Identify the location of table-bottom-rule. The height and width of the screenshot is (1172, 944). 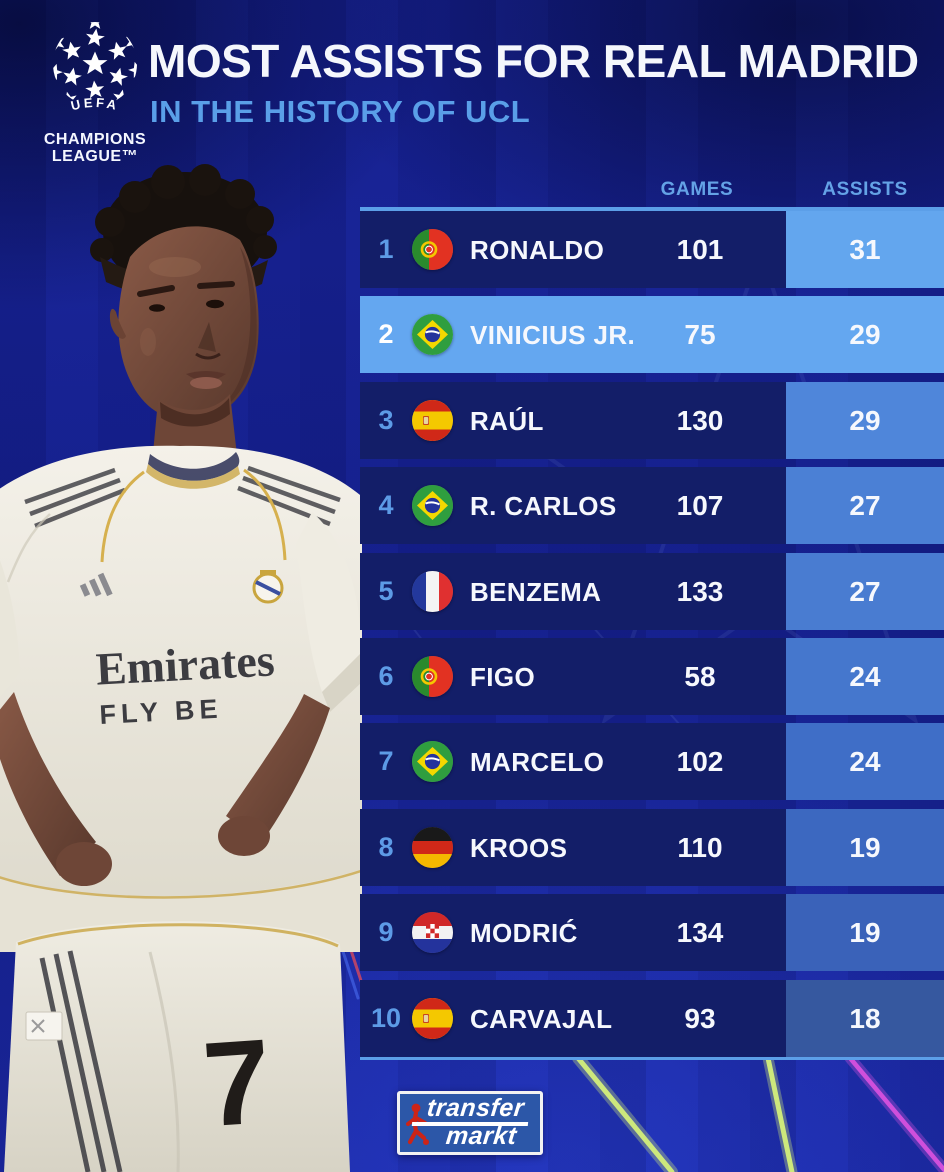
(652, 1058).